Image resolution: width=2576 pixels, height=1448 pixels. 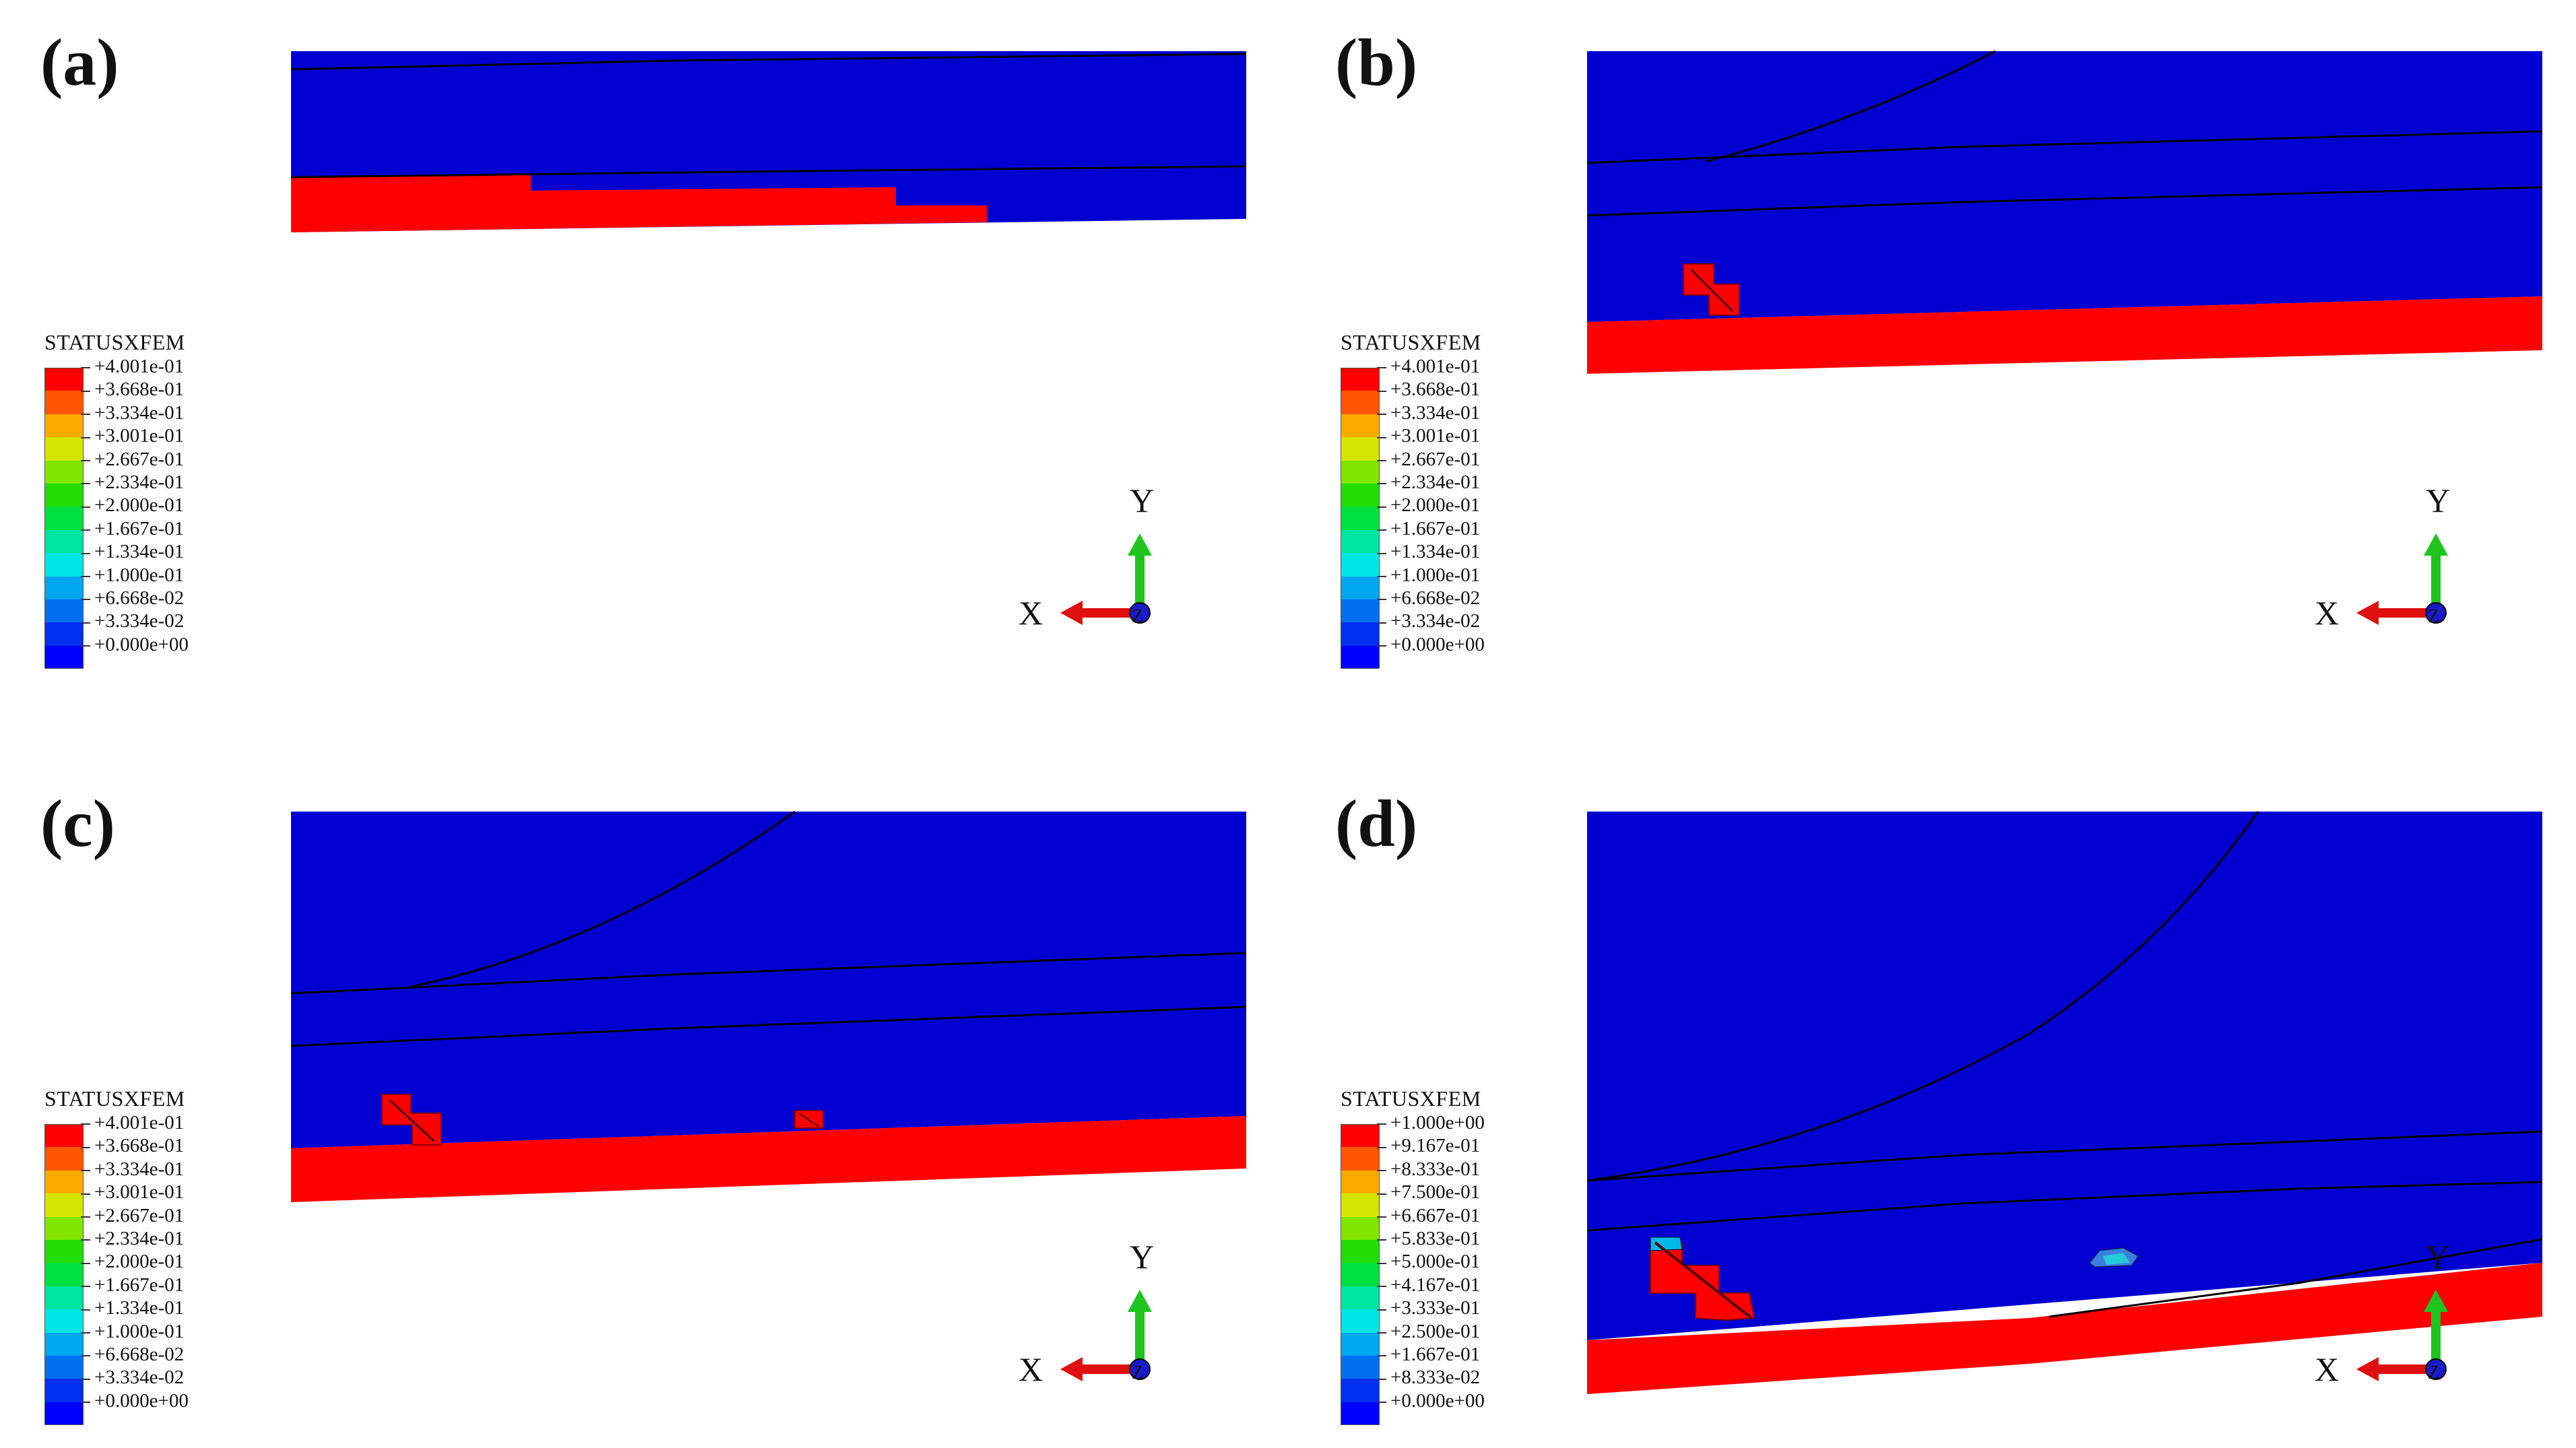 I want to click on legend-tick-label: +5.833e-01, so click(x=1432, y=1239).